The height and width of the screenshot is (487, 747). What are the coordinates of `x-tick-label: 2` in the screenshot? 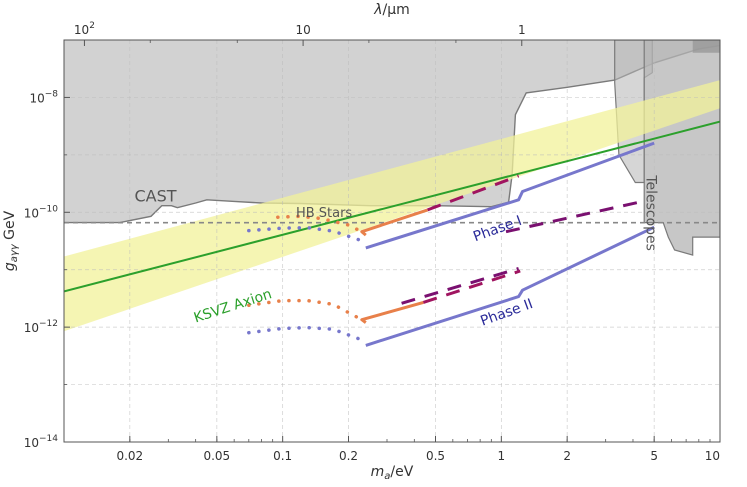 It's located at (567, 456).